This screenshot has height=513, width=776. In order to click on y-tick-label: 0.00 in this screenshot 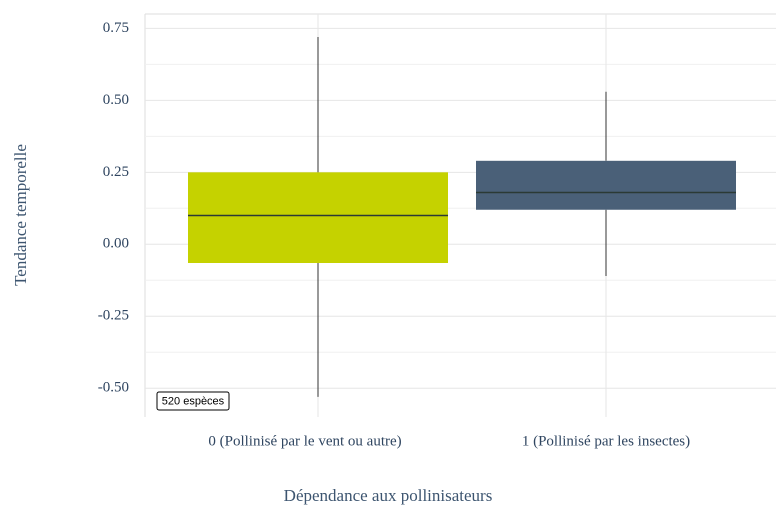, I will do `click(116, 244)`.